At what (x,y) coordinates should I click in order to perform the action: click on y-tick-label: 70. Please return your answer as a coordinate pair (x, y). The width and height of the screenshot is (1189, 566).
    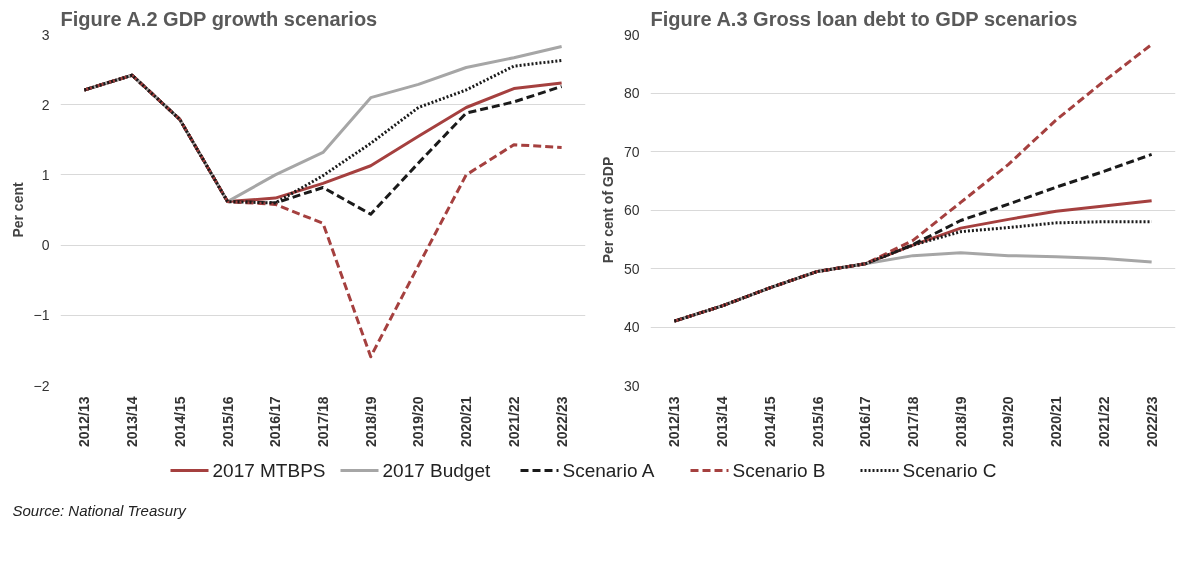
    Looking at the image, I should click on (631, 151).